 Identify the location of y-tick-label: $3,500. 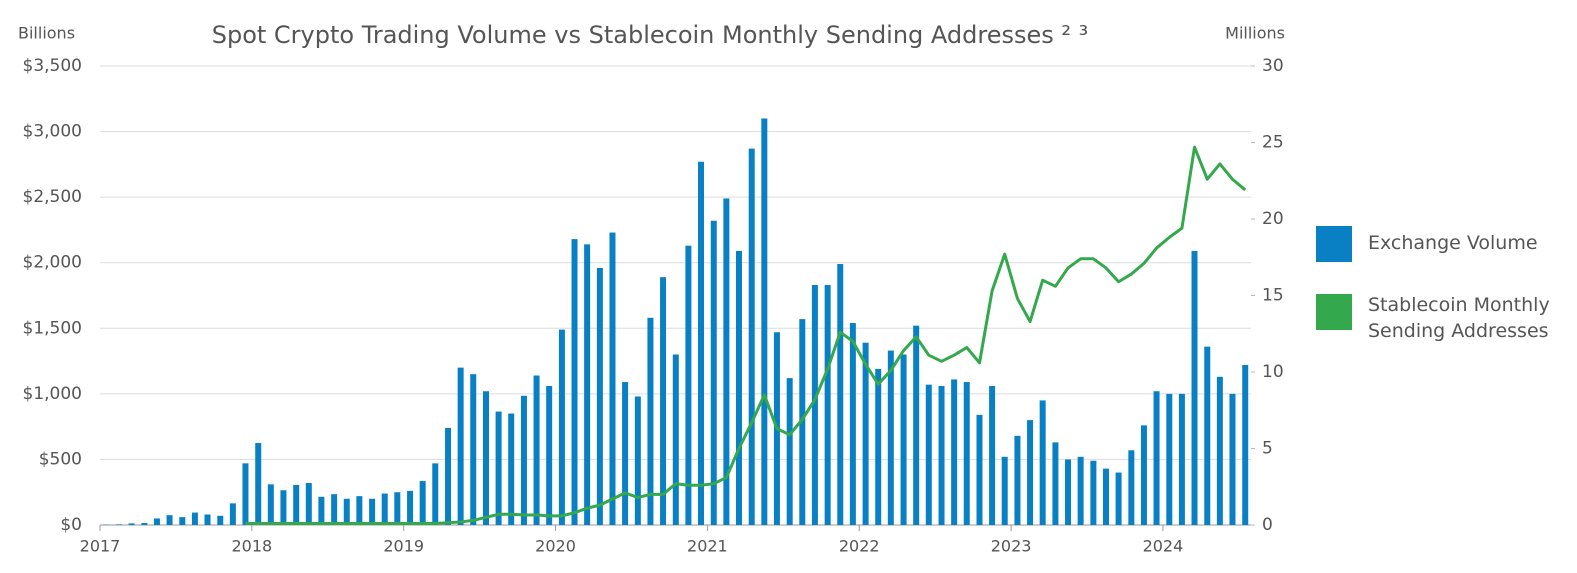
(52, 66).